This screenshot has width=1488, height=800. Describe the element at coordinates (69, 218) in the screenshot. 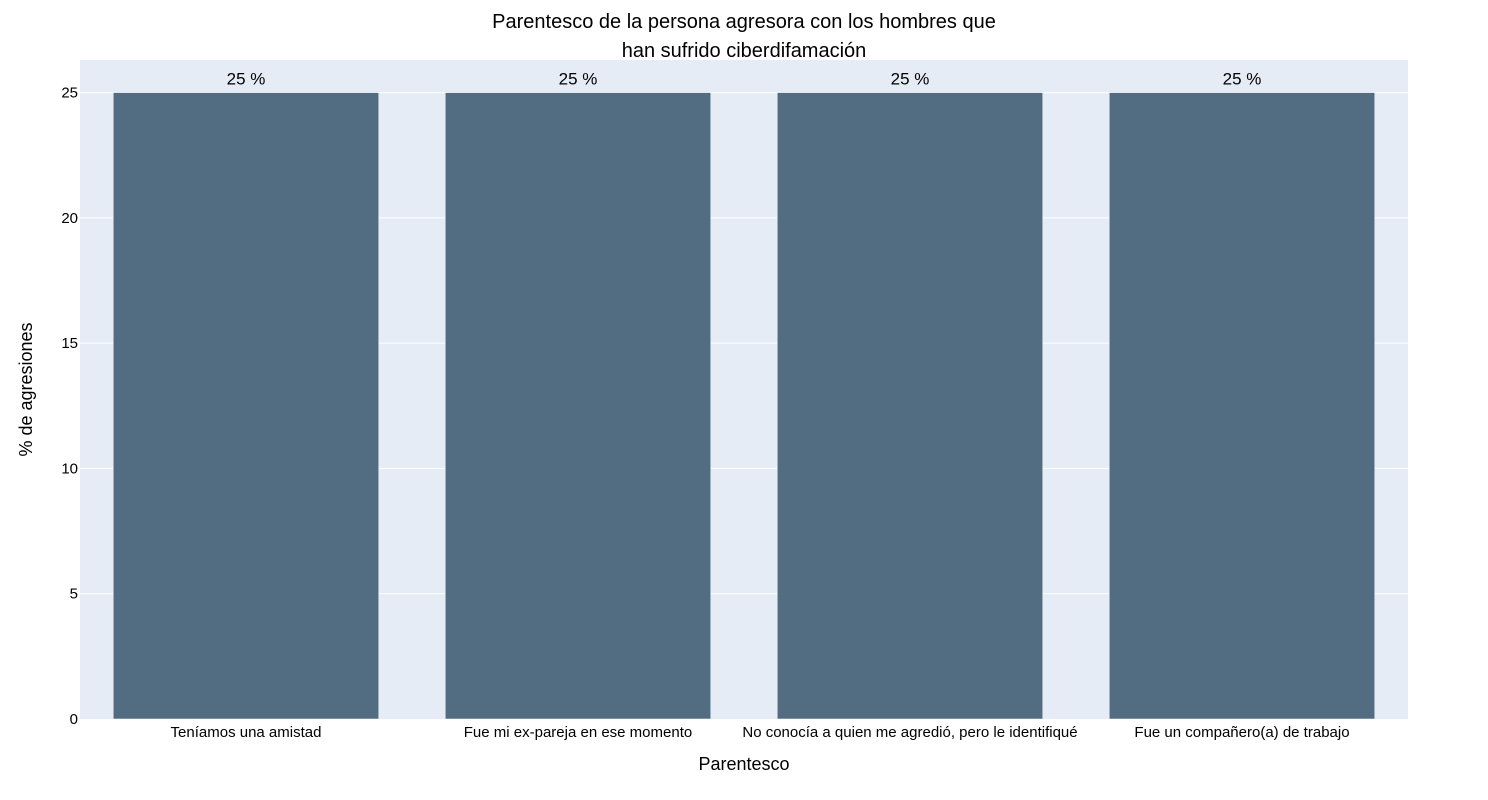

I see `y-tick-label: 20` at that location.